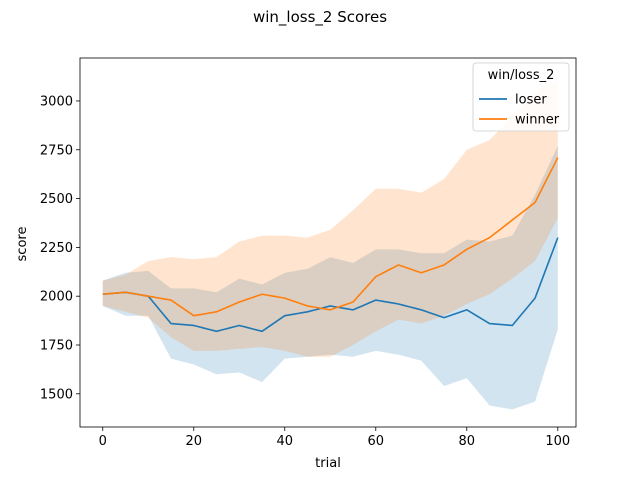 The width and height of the screenshot is (640, 480). I want to click on x-tick-label: 60, so click(376, 441).